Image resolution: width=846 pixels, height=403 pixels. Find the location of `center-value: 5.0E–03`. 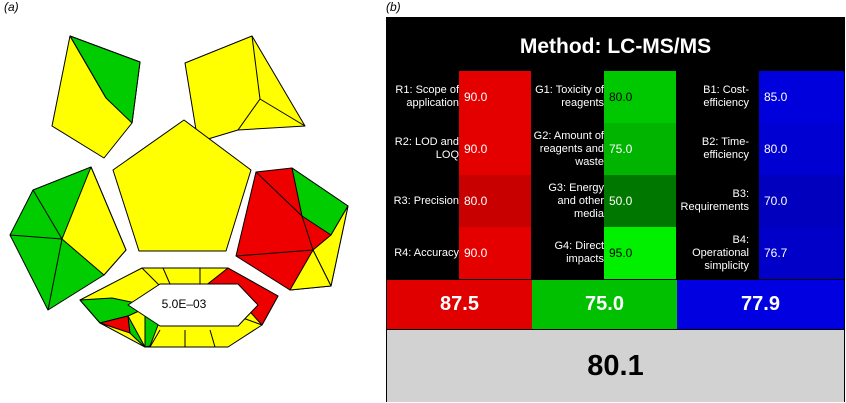

center-value: 5.0E–03 is located at coordinates (184, 304).